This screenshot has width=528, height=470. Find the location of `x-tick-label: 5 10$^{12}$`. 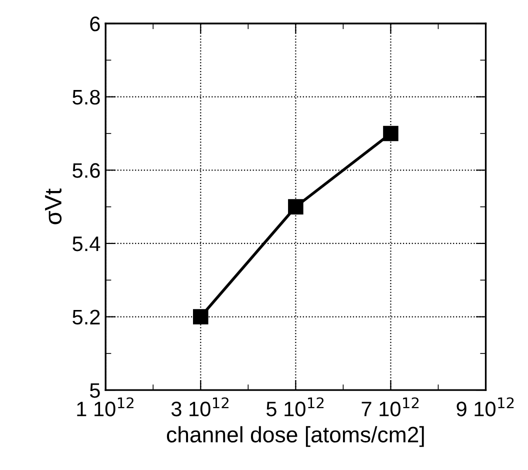

x-tick-label: 5 10$^{12}$ is located at coordinates (295, 406).